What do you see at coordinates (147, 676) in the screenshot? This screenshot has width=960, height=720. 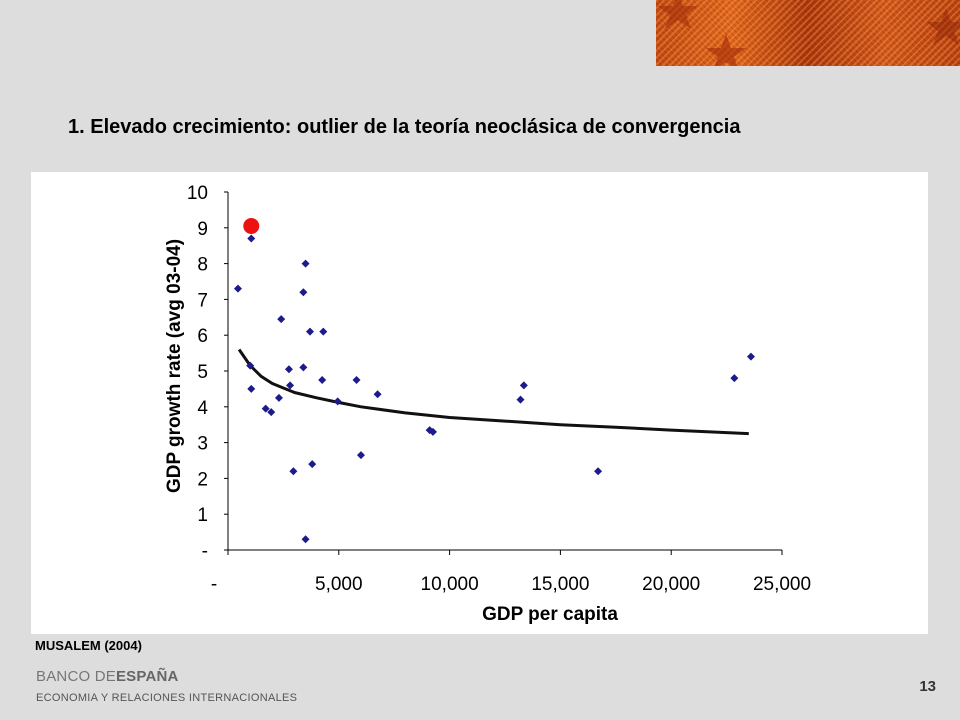 I see `logo-text-part2: ESPAÑA` at bounding box center [147, 676].